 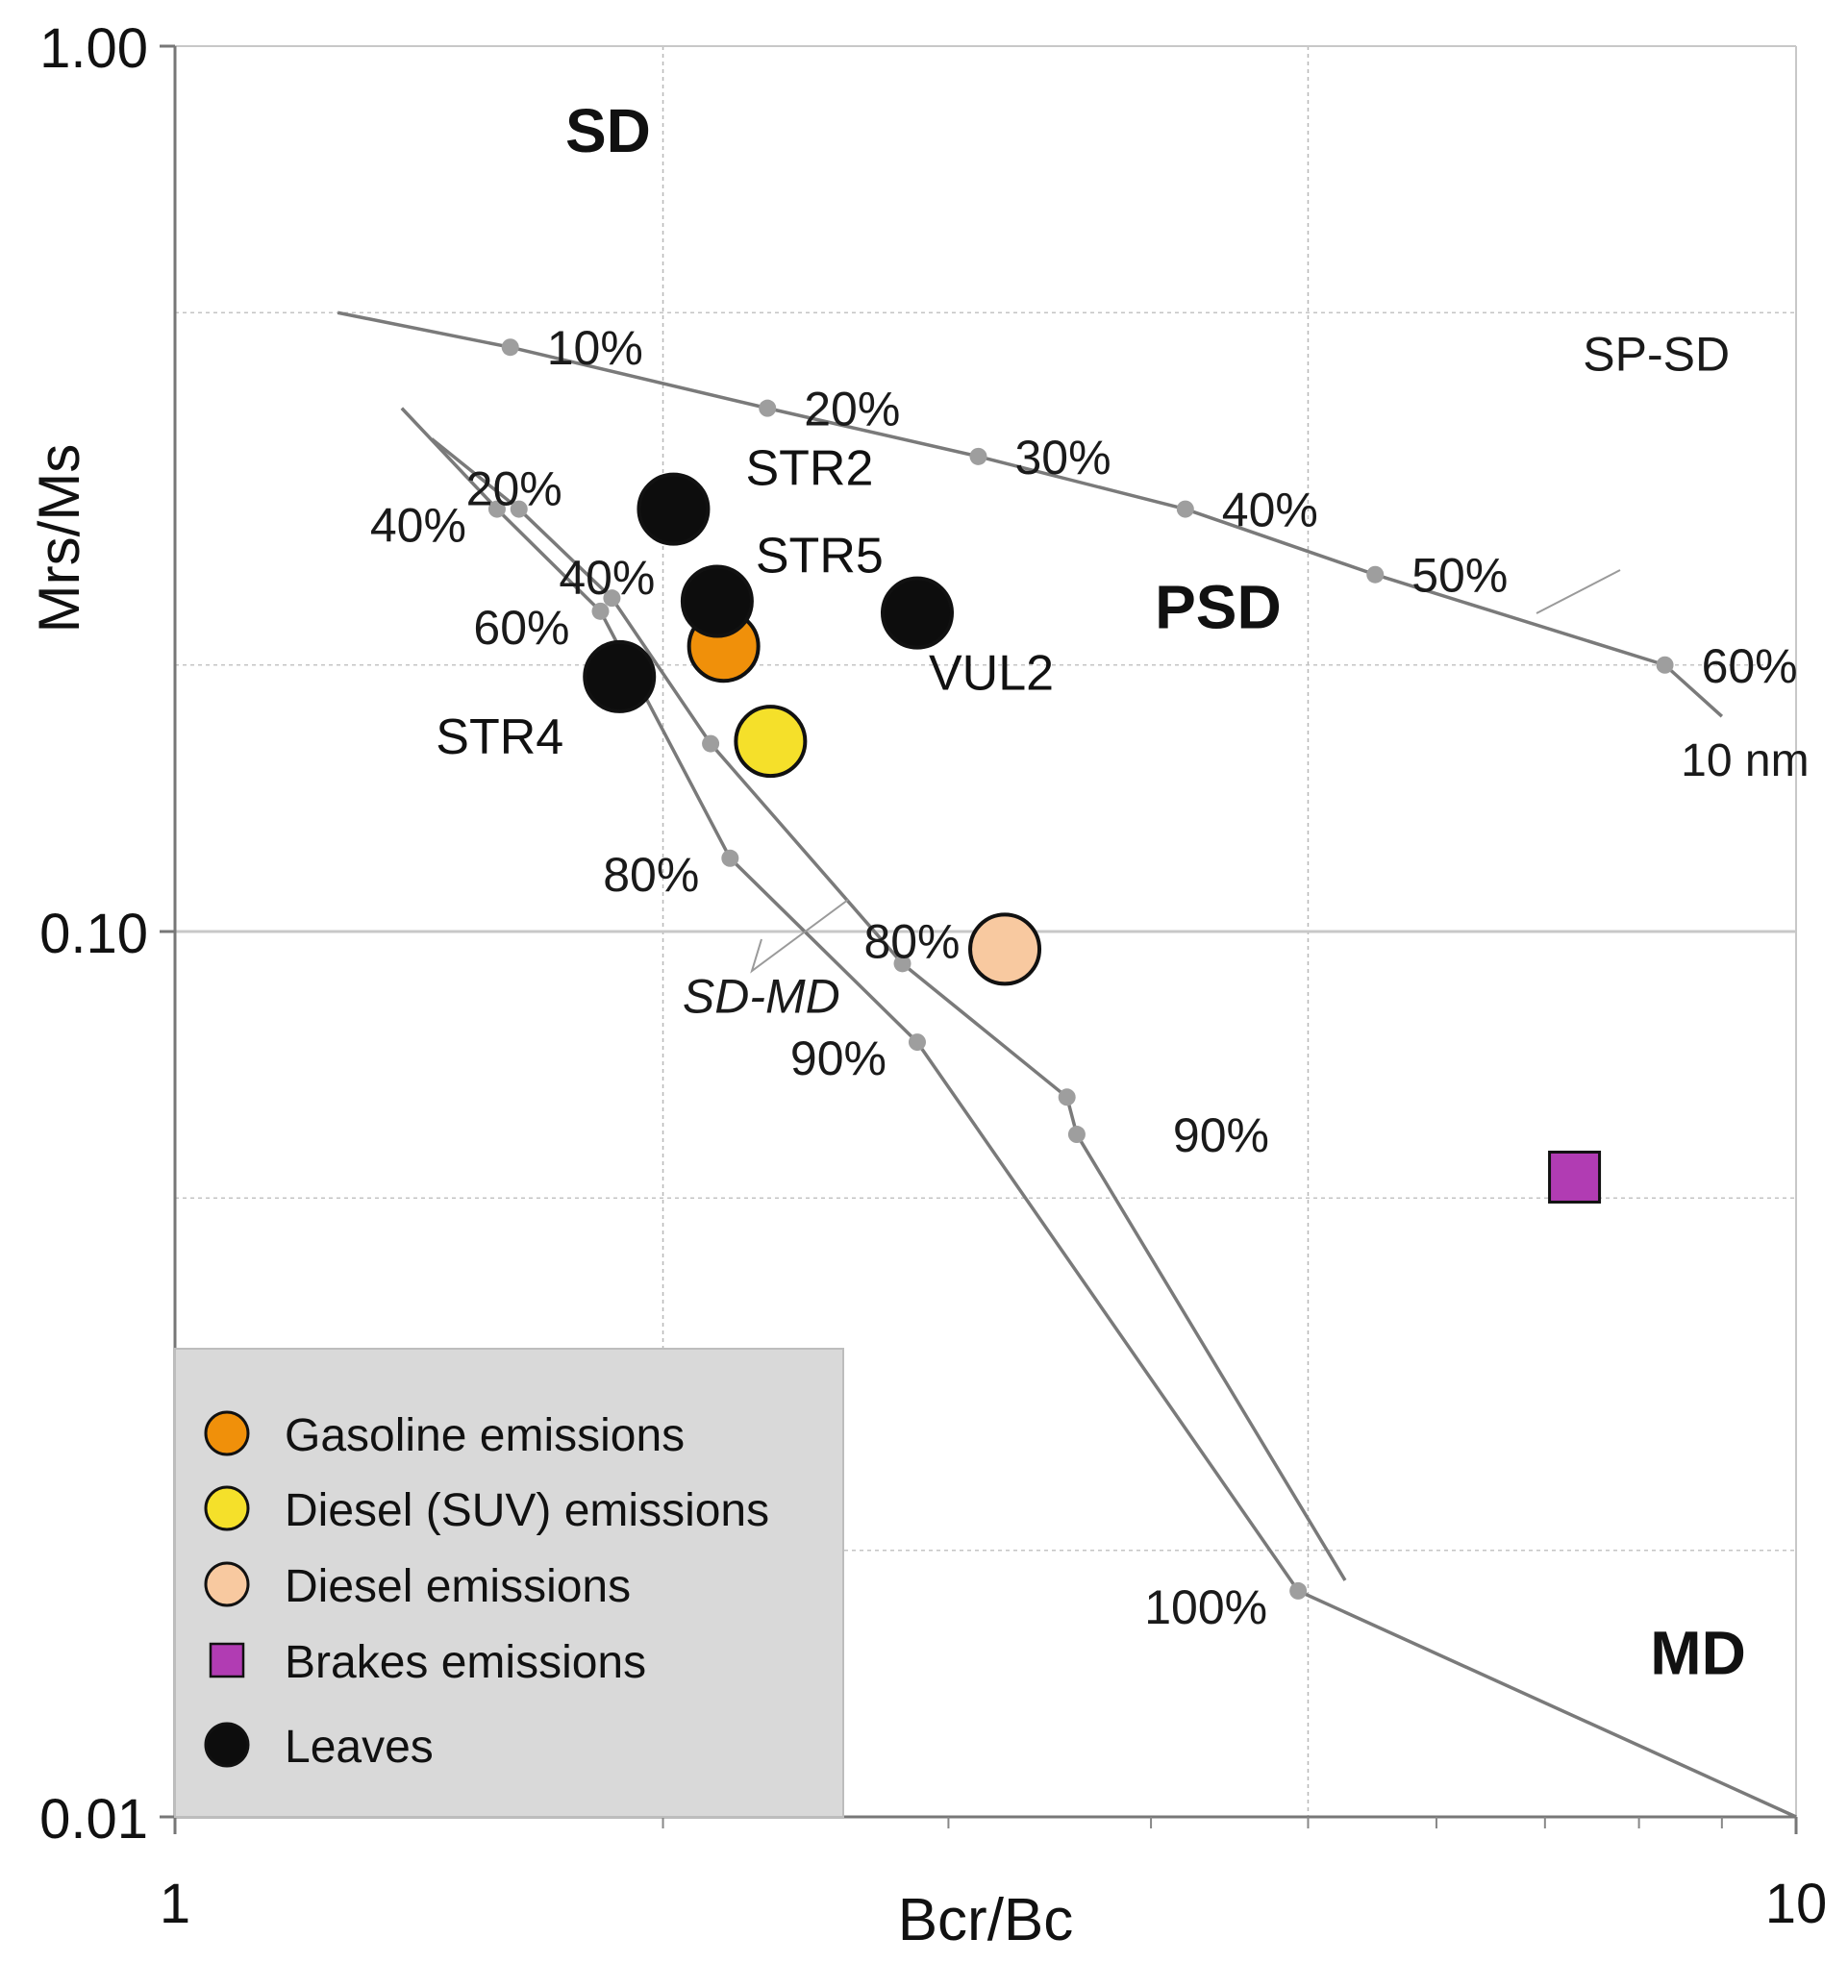 I want to click on diesel-emissions-marker, so click(x=1005, y=949).